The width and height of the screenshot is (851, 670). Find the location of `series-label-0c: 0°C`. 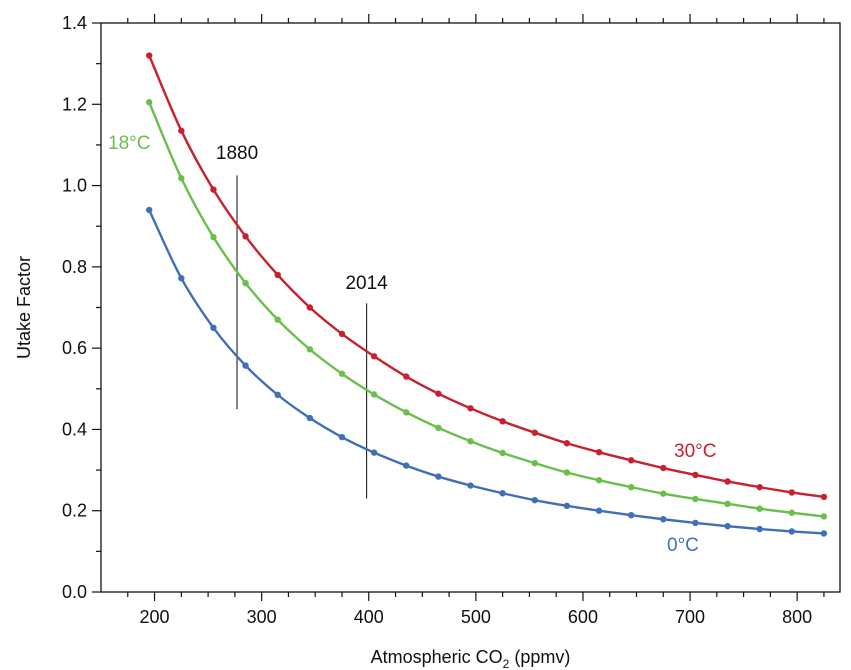

series-label-0c: 0°C is located at coordinates (683, 545).